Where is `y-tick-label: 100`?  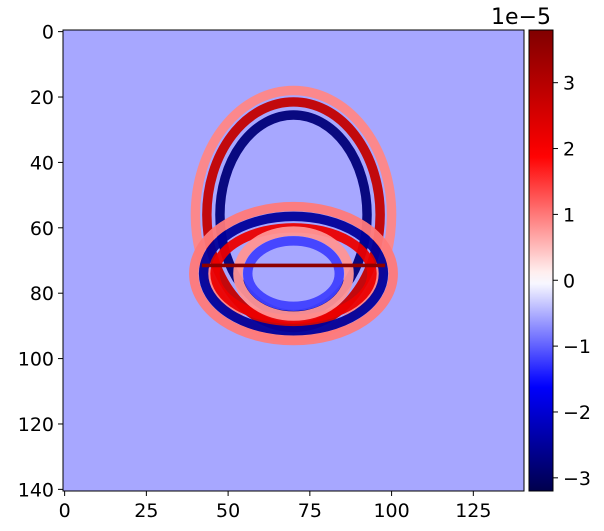
y-tick-label: 100 is located at coordinates (36, 360).